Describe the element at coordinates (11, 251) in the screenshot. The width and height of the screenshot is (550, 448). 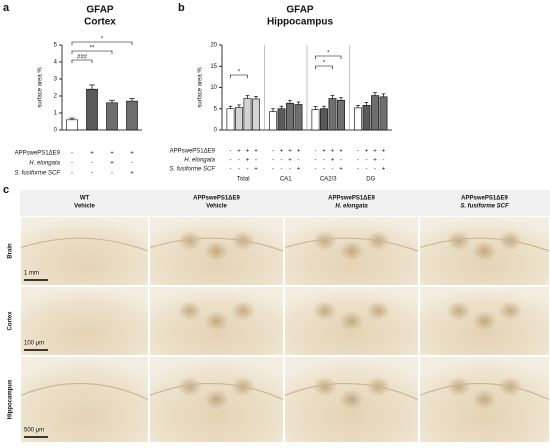
I see `row-label: Brain` at that location.